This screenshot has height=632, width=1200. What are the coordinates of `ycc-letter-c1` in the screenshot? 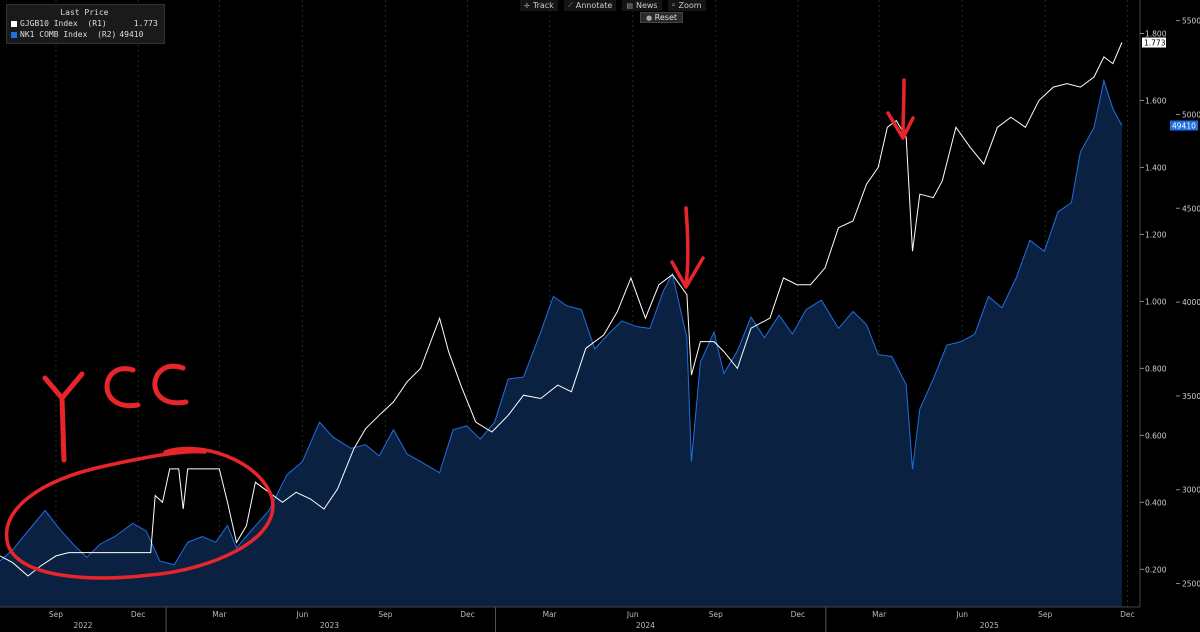 It's located at (122, 387).